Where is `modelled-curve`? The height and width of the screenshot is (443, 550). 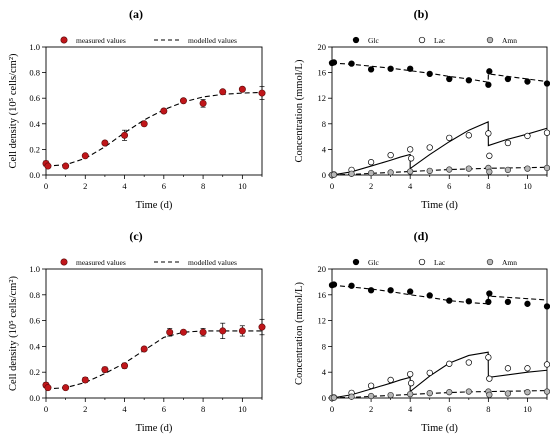 modelled-curve is located at coordinates (154, 129).